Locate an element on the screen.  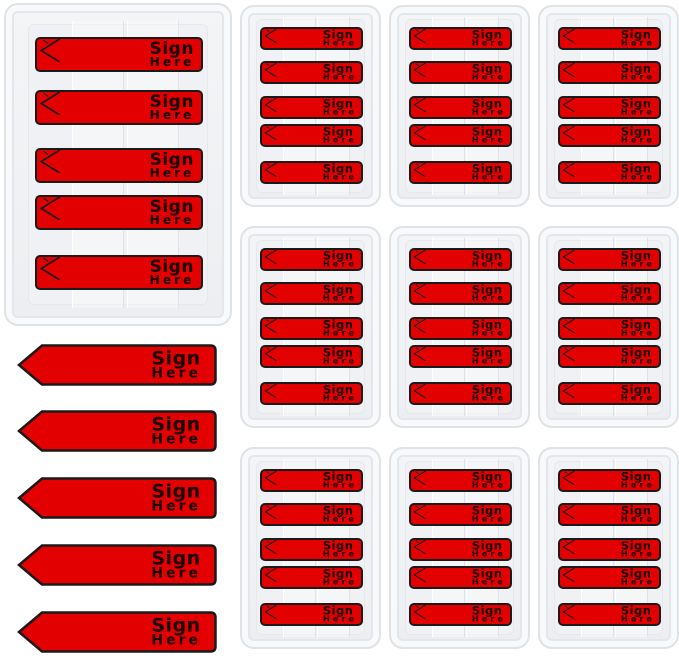
arrow-flag-shape is located at coordinates (117, 632).